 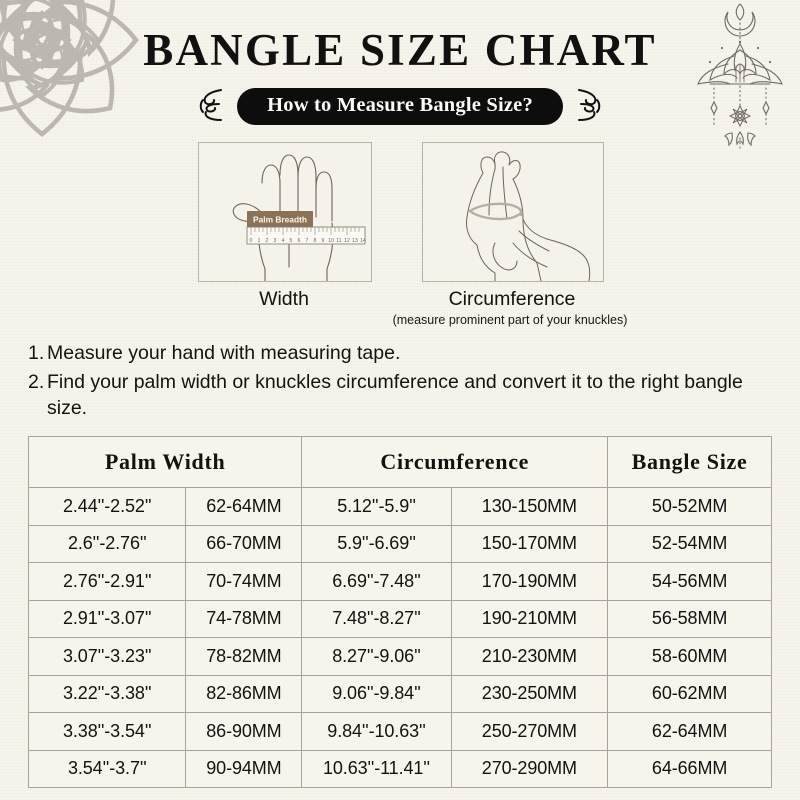 What do you see at coordinates (244, 506) in the screenshot?
I see `cell-palm-mm: 62-64MM` at bounding box center [244, 506].